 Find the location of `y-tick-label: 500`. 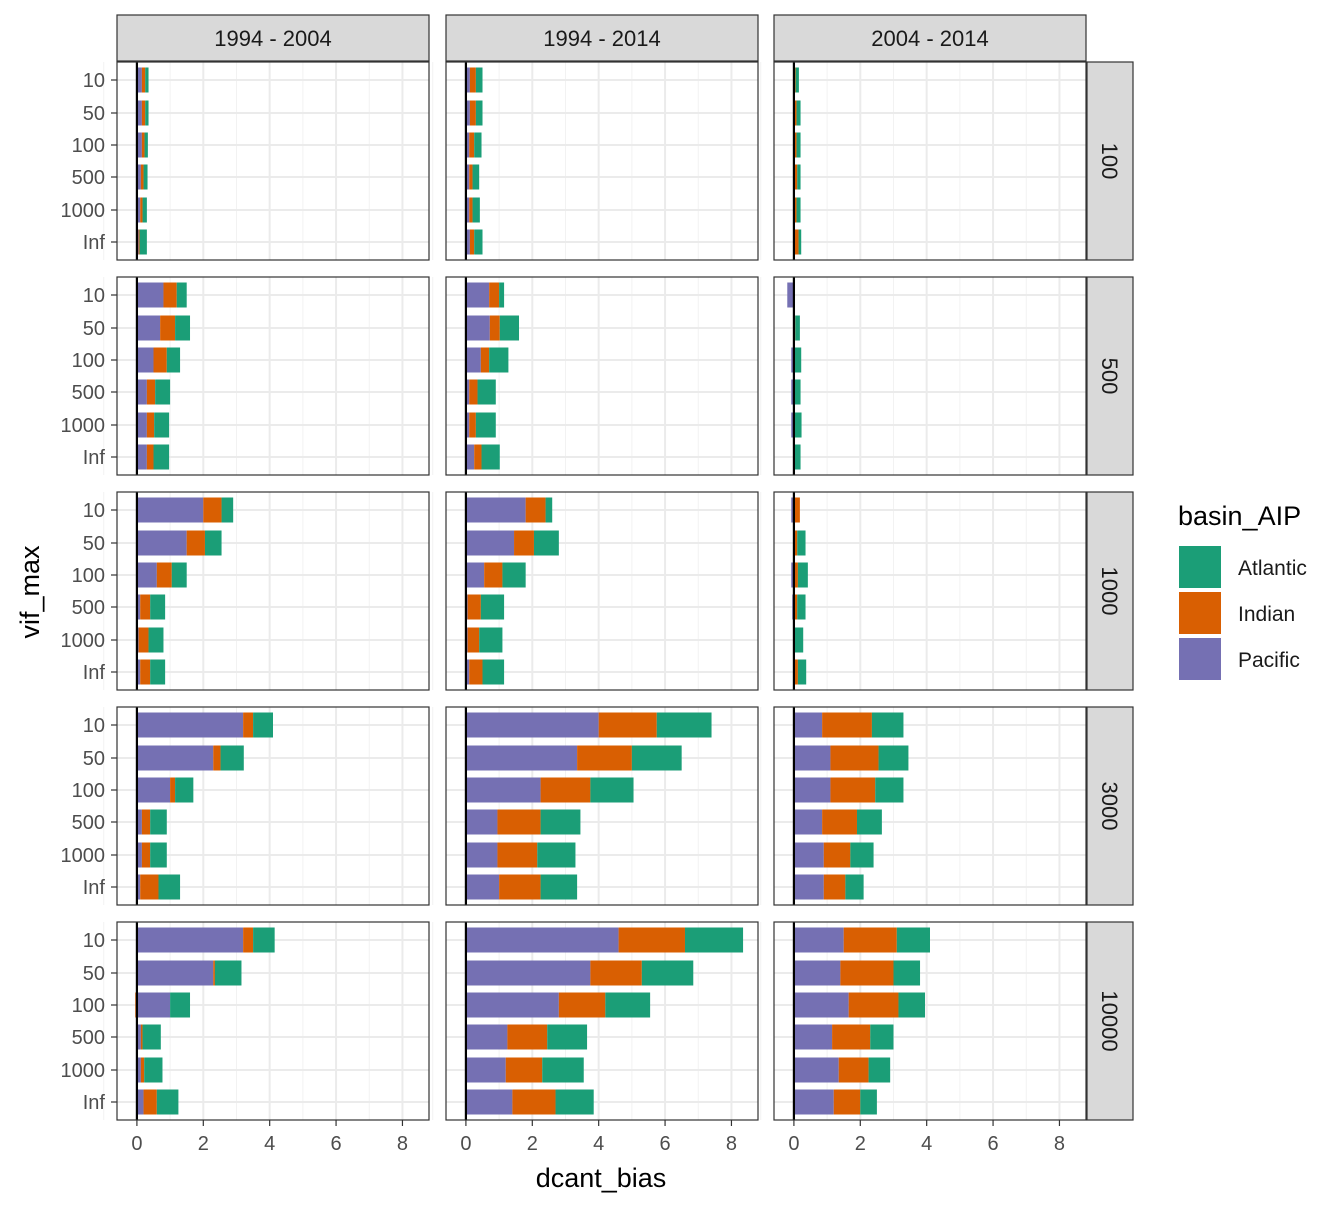

y-tick-label: 500 is located at coordinates (88, 1038).